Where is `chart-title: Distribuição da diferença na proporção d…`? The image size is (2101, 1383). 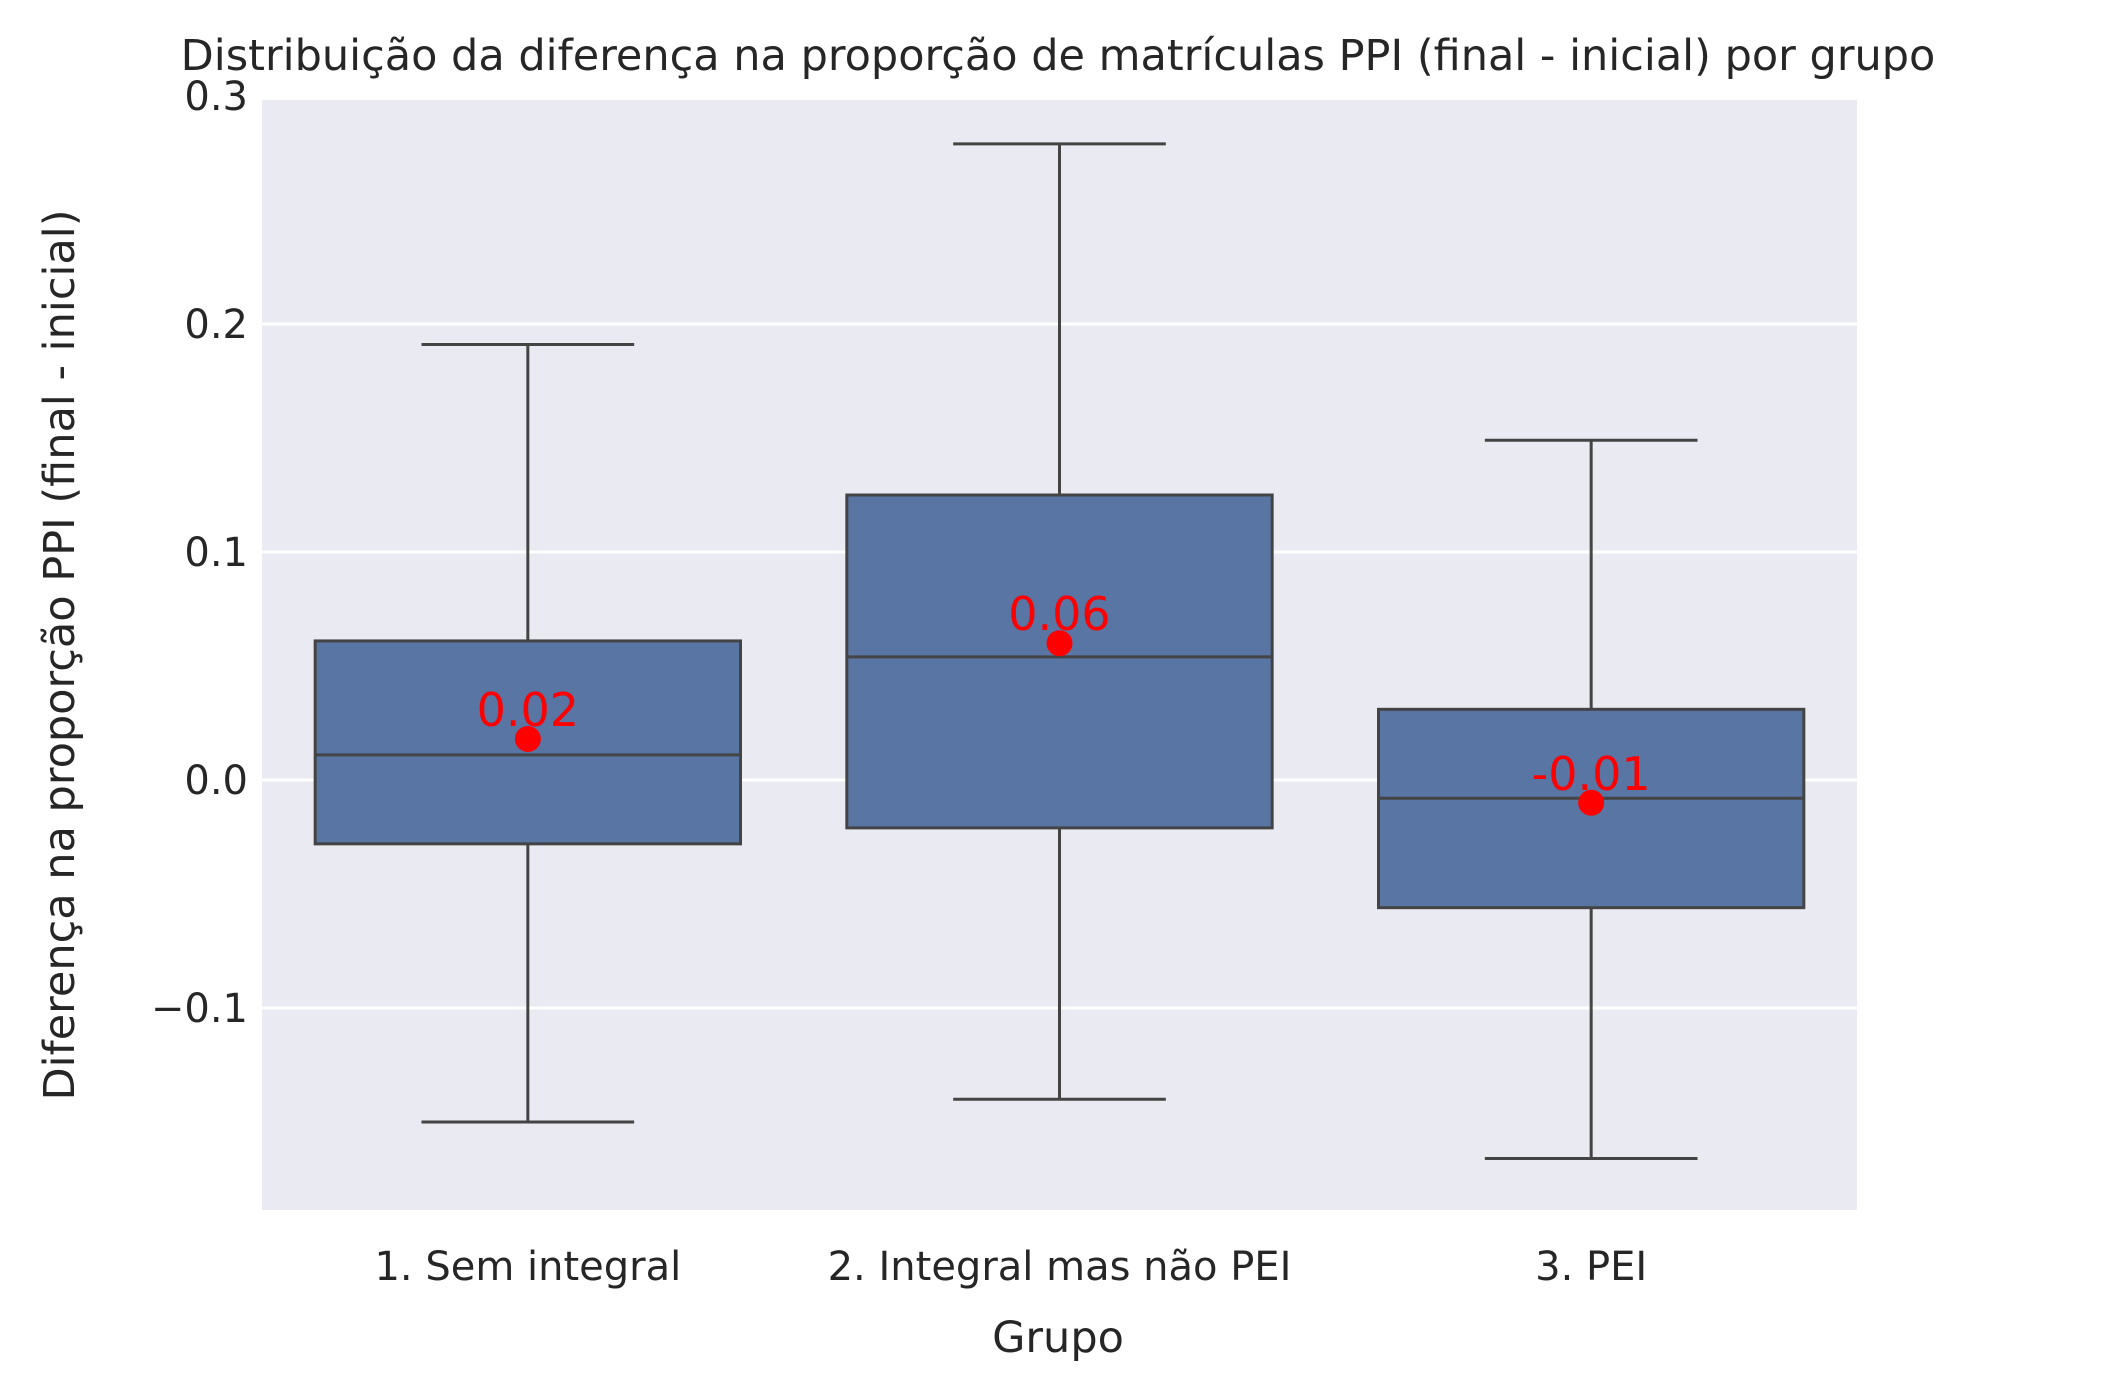
chart-title: Distribuição da diferença na proporção d… is located at coordinates (1058, 56).